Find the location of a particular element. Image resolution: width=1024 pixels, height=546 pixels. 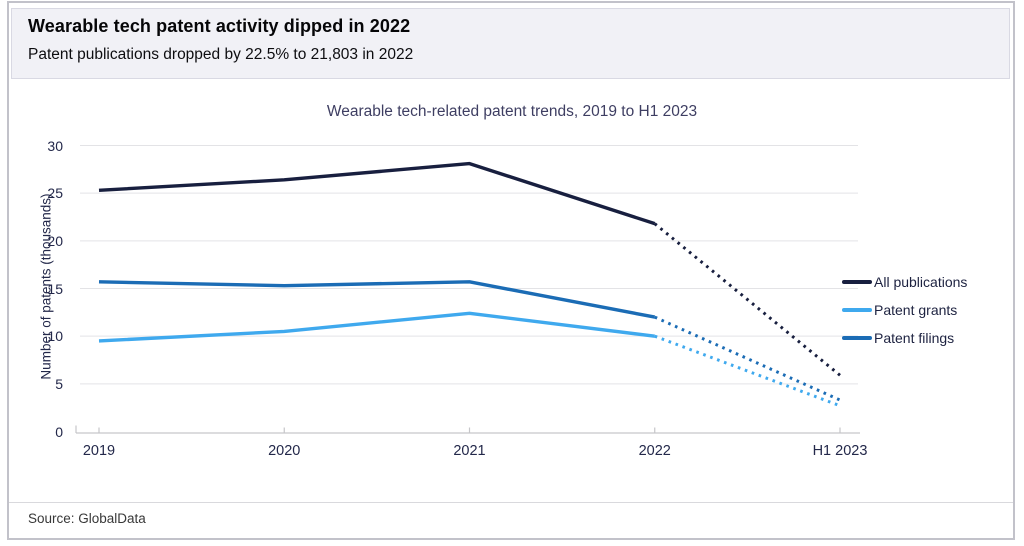

y-tick-label: 0 is located at coordinates (59, 431).